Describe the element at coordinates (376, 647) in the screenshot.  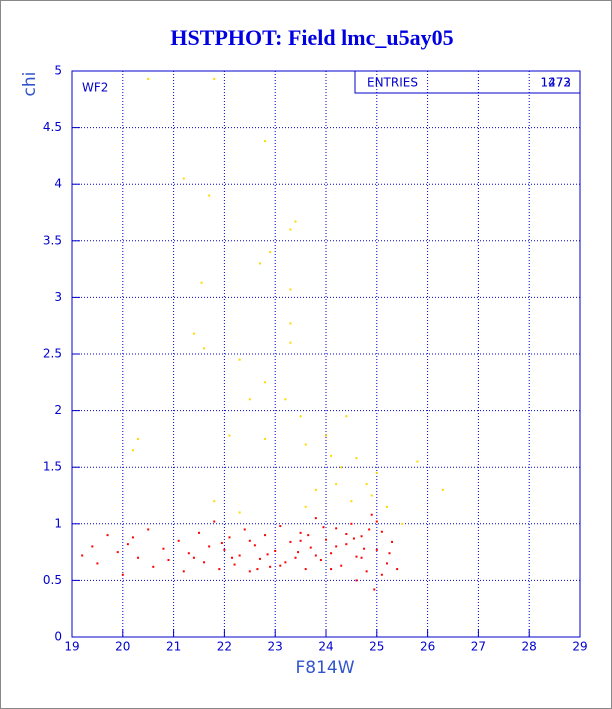
I see `x-tick-label: 25` at that location.